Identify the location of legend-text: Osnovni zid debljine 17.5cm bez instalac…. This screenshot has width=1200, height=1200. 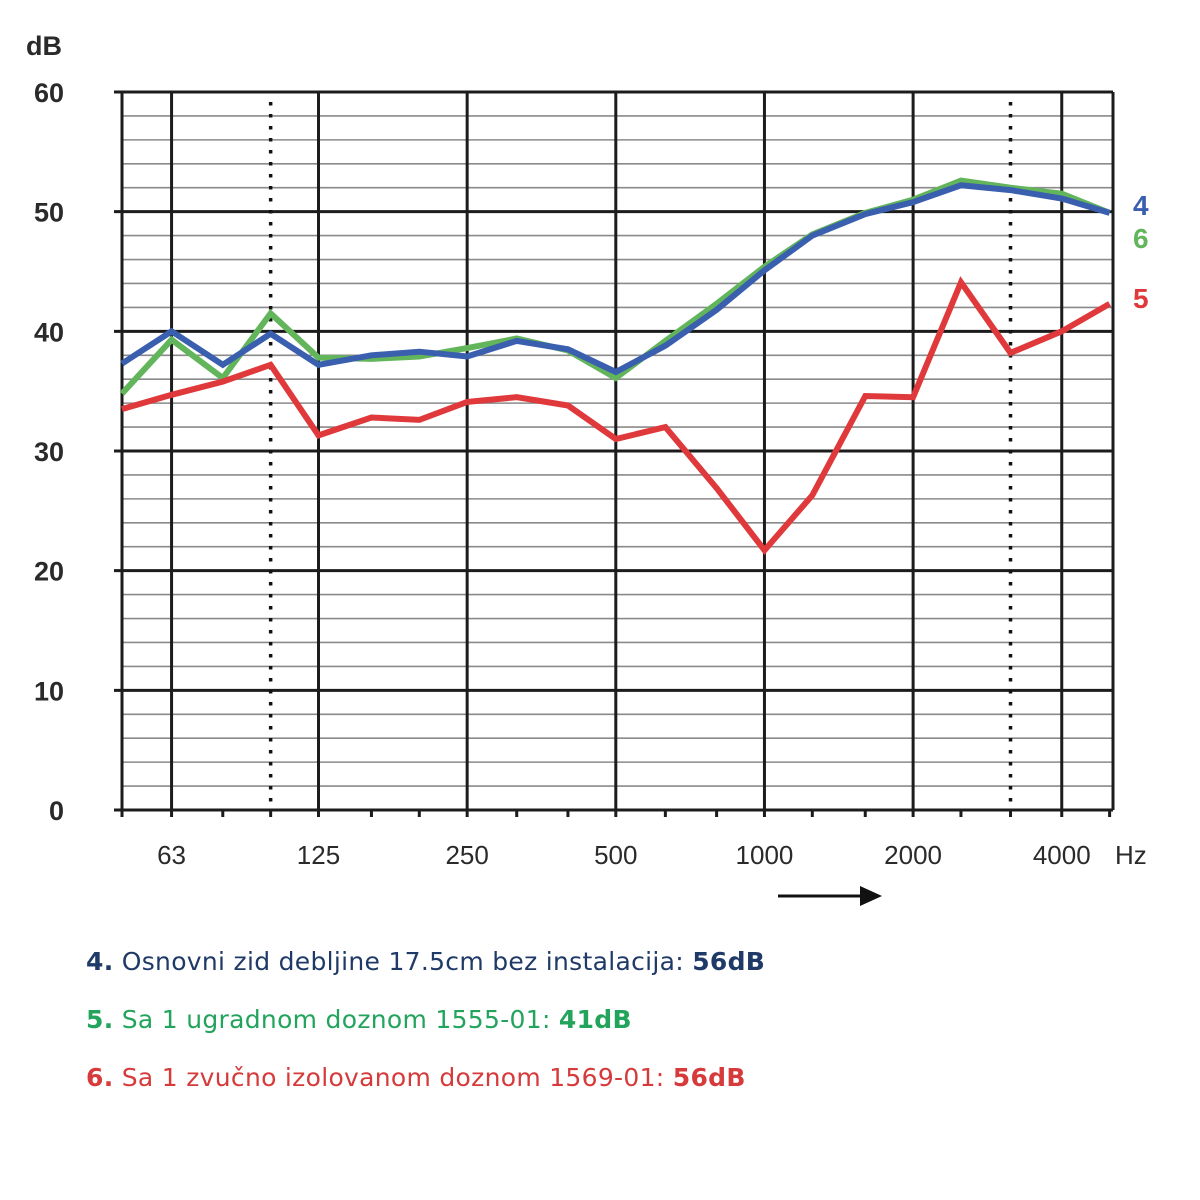
(407, 961).